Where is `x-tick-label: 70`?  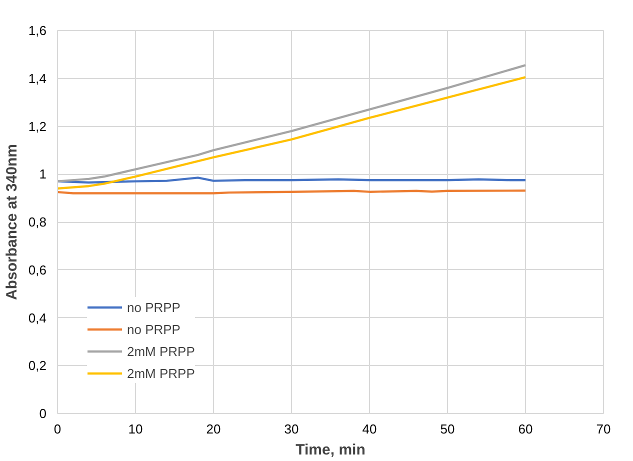
x-tick-label: 70 is located at coordinates (603, 429).